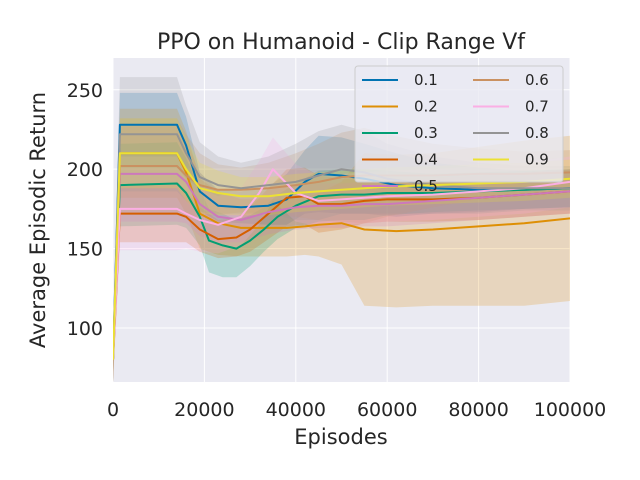 This screenshot has height=480, width=640. What do you see at coordinates (459, 124) in the screenshot?
I see `legend-box` at bounding box center [459, 124].